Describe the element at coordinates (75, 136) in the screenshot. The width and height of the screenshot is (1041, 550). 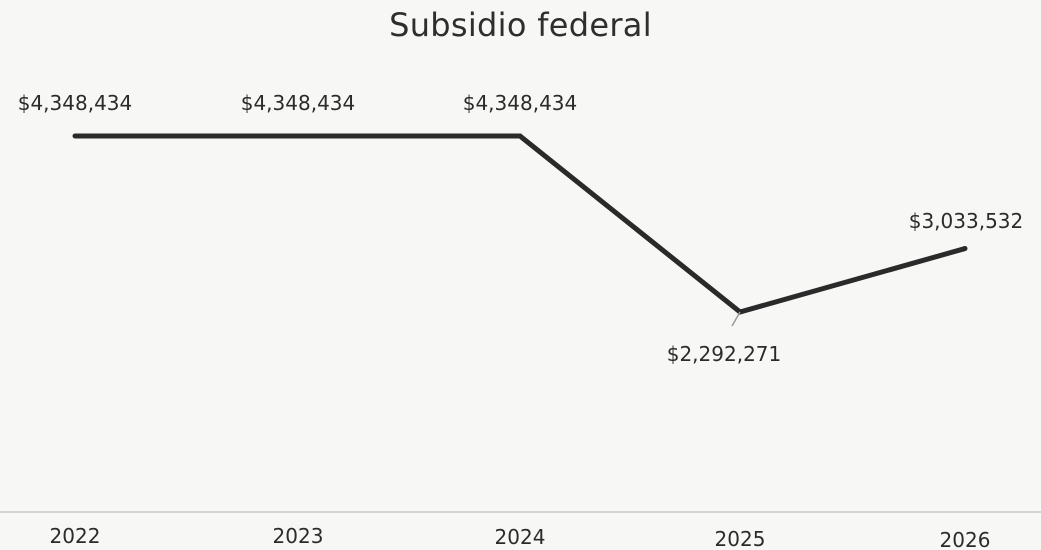
I see `data-point-2022` at that location.